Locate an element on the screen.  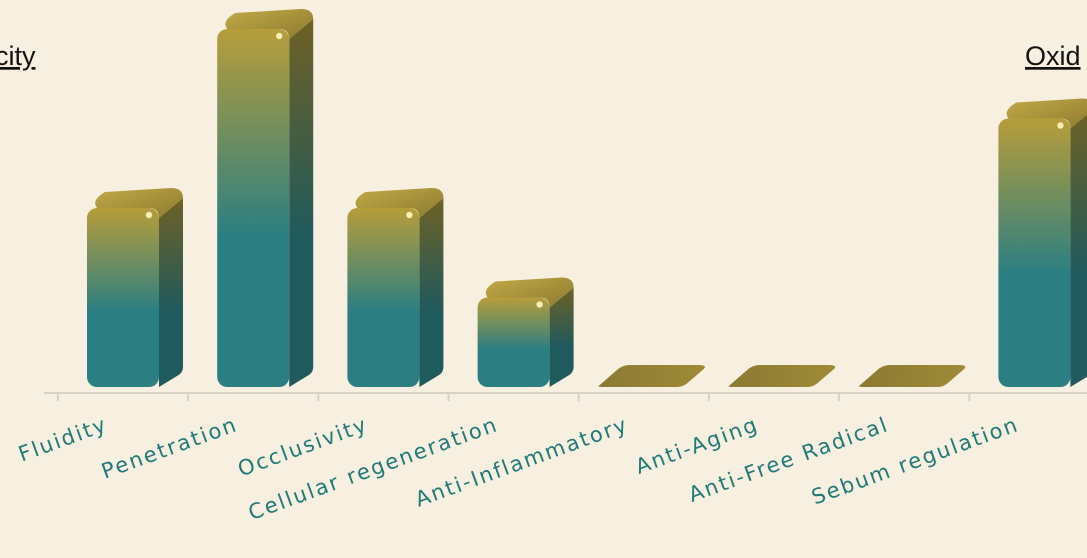
x-tick-label: Penetration is located at coordinates (169, 447).